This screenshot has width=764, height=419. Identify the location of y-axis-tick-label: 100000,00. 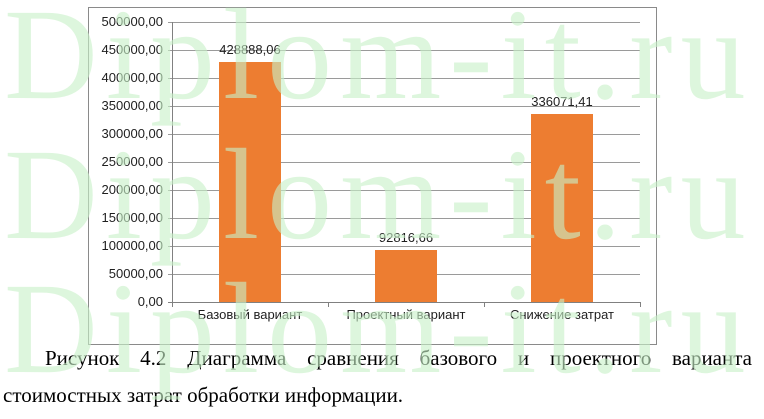
(132, 245).